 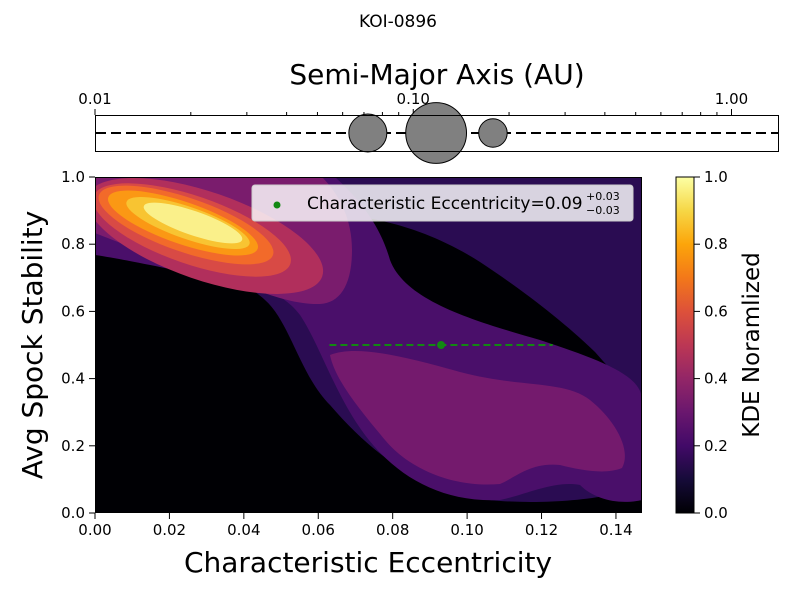 What do you see at coordinates (716, 311) in the screenshot?
I see `colorbar-tick-label: 0.6` at bounding box center [716, 311].